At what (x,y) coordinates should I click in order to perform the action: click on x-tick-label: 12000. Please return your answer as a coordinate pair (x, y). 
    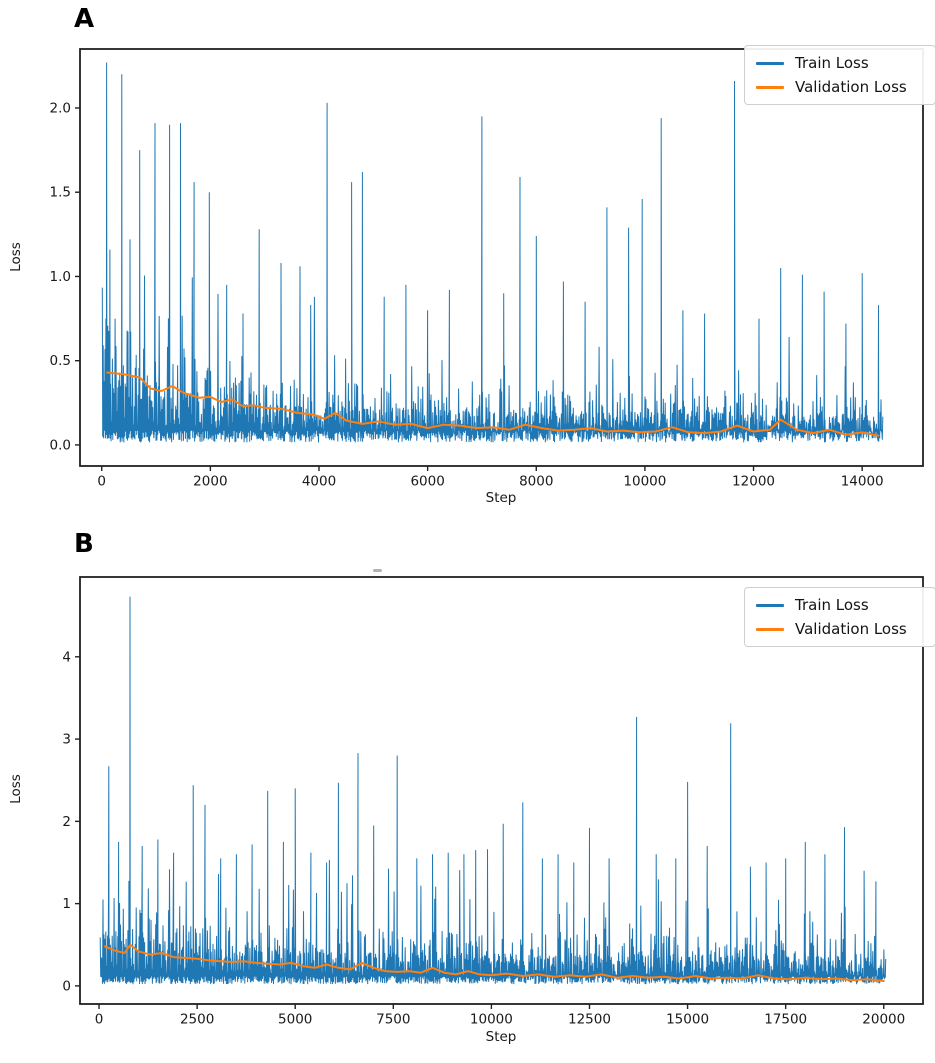
    Looking at the image, I should click on (753, 482).